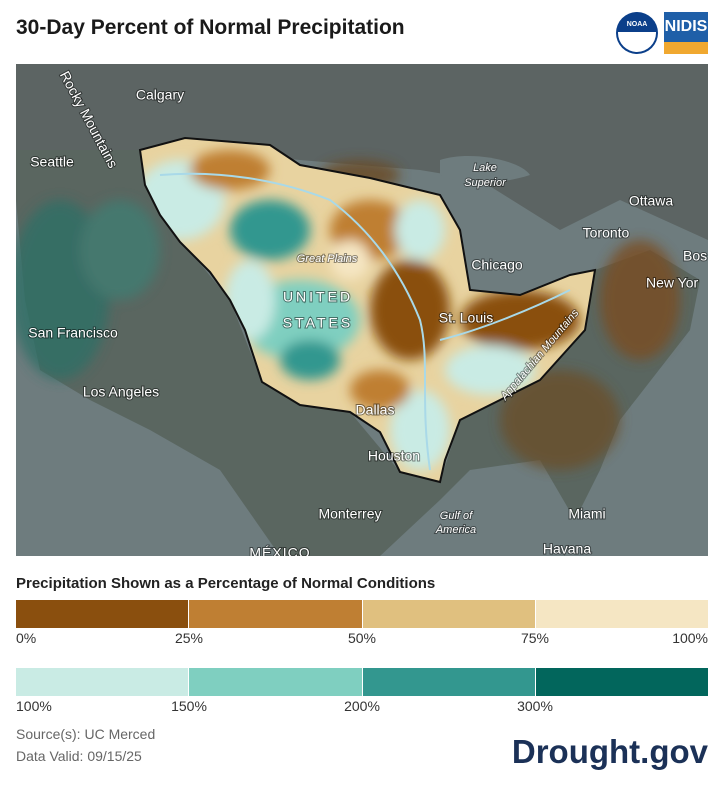 This screenshot has height=798, width=724. Describe the element at coordinates (609, 751) in the screenshot. I see `brand: Drought.gov` at that location.